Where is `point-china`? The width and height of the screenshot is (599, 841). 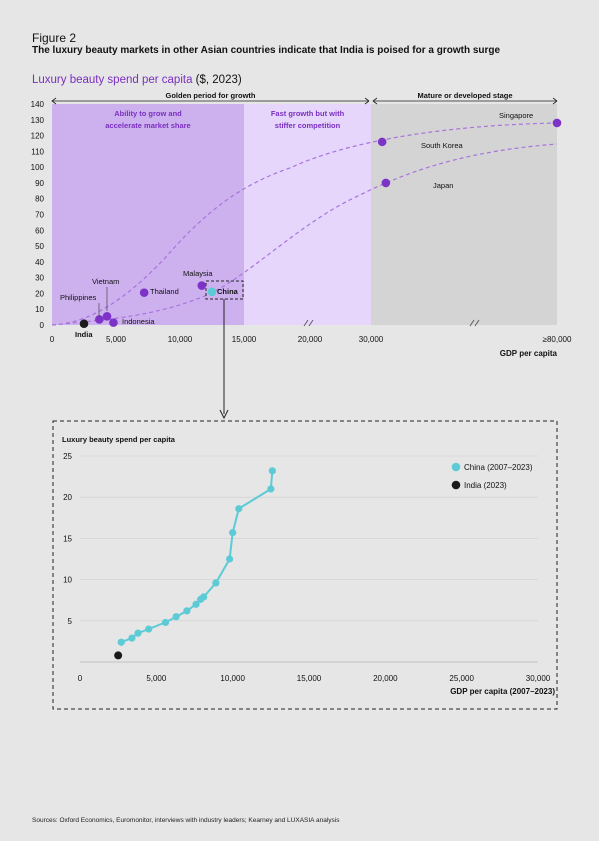 point-china is located at coordinates (212, 292).